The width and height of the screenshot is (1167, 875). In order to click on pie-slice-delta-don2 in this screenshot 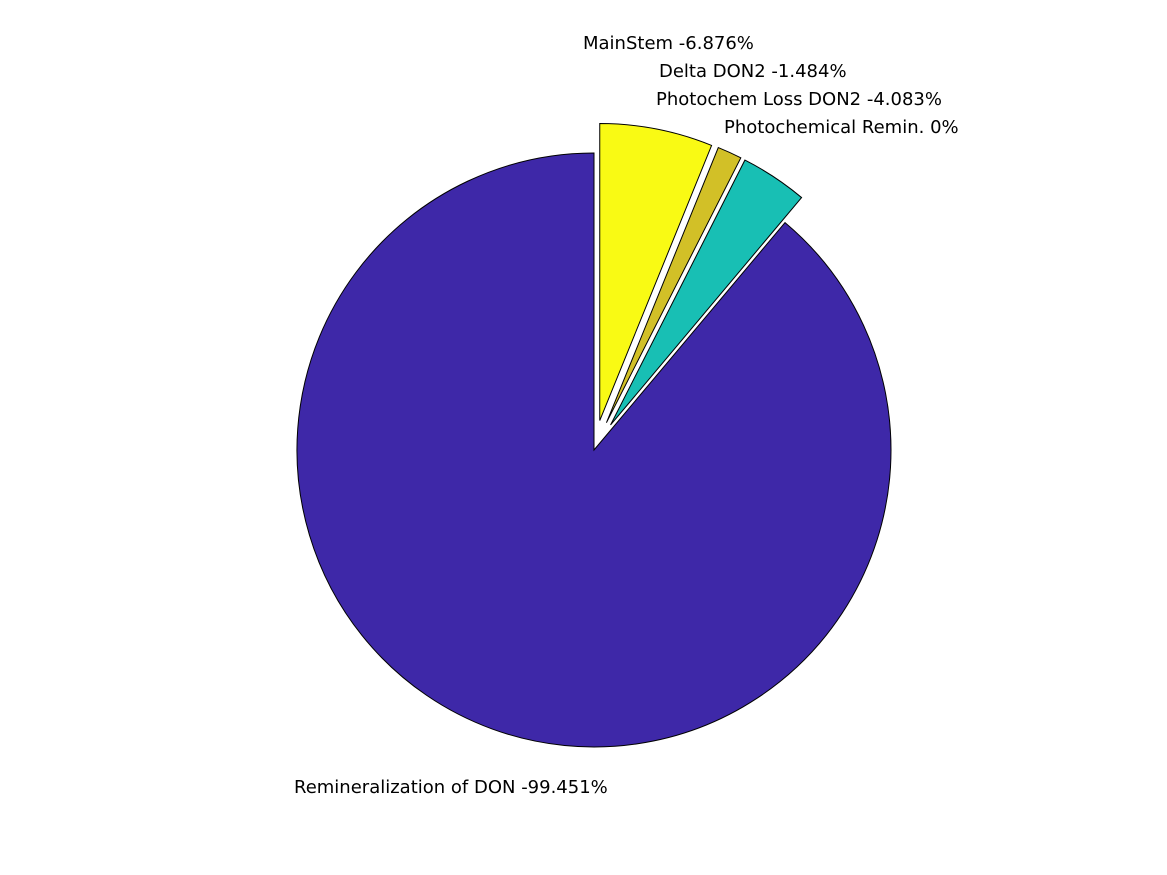, I will do `click(673, 284)`.